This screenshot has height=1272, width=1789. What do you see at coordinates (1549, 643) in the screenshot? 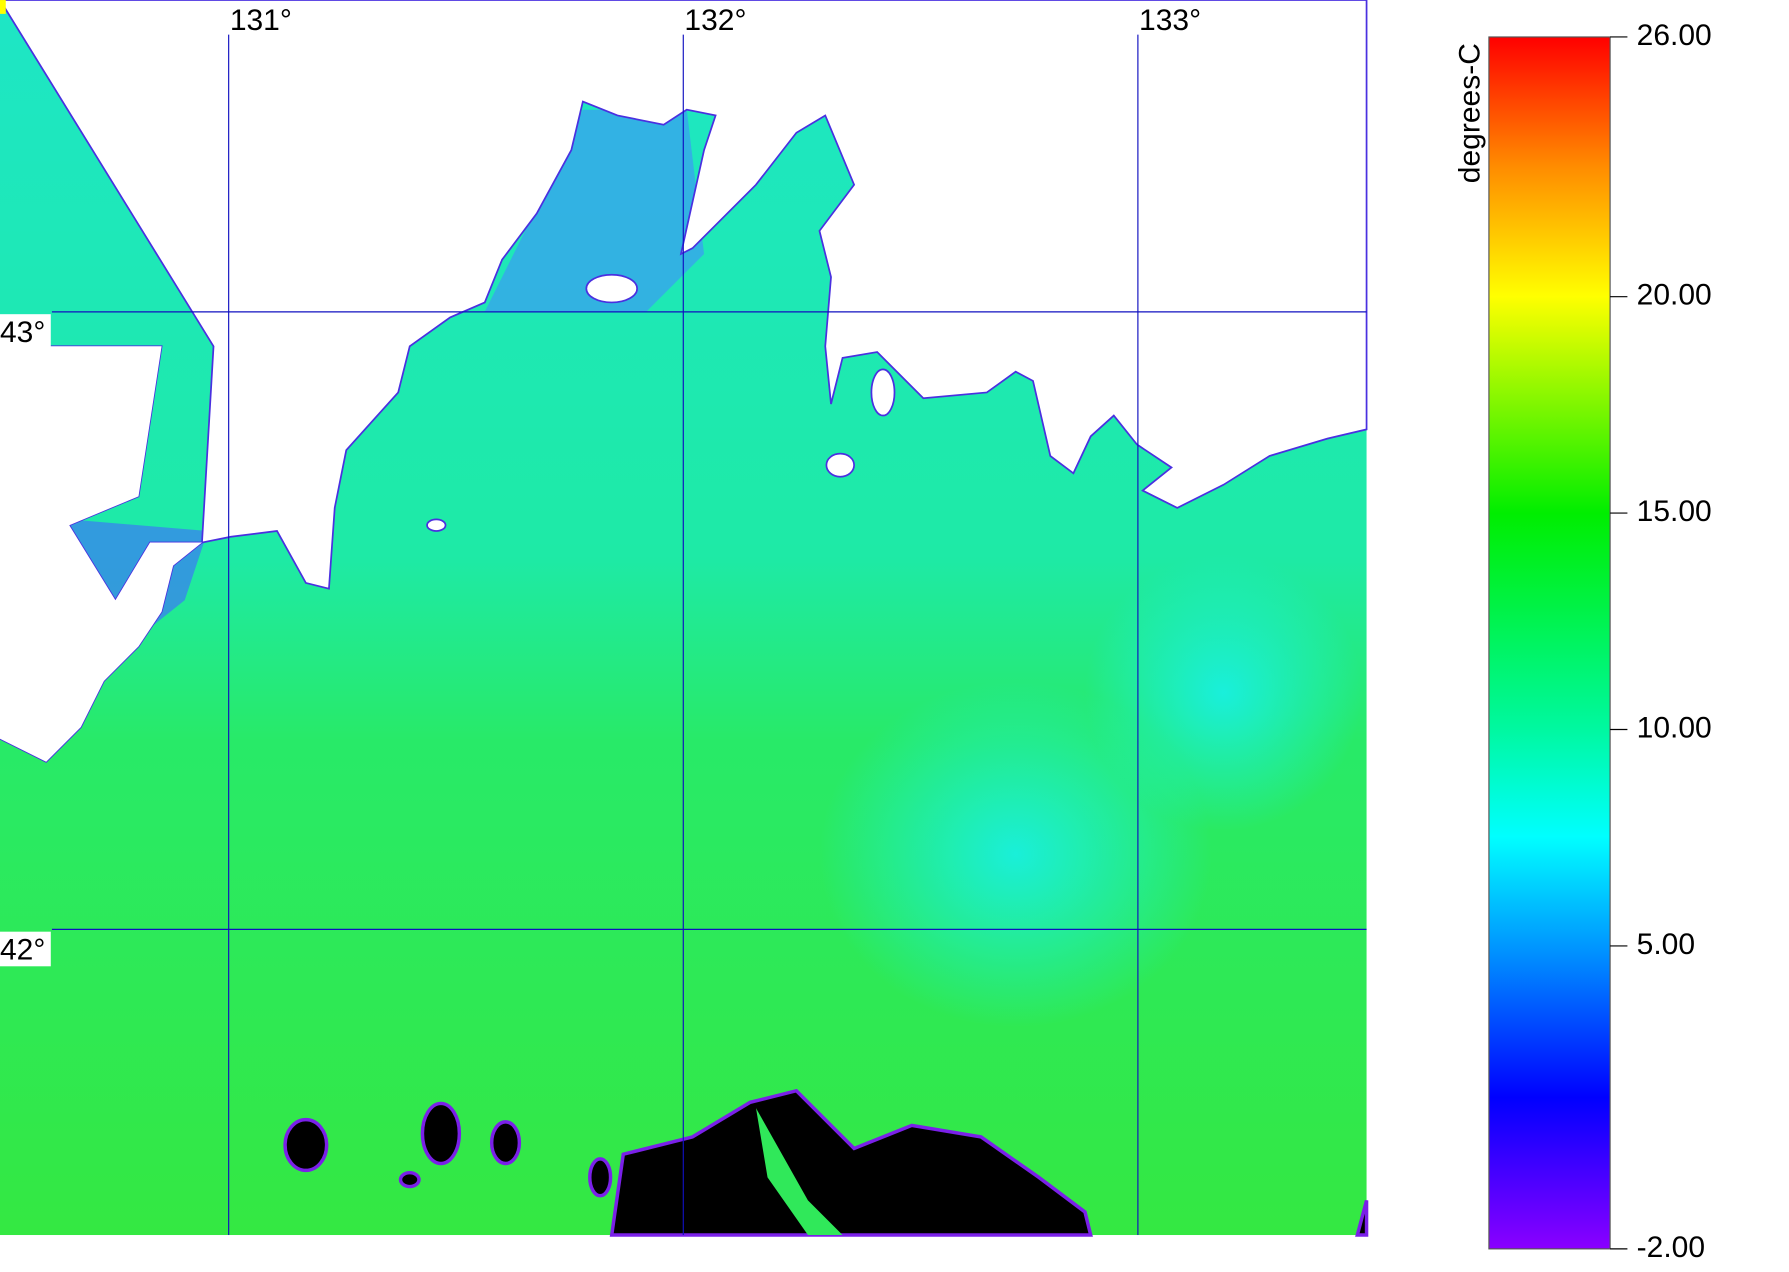
I see `colorbar` at bounding box center [1549, 643].